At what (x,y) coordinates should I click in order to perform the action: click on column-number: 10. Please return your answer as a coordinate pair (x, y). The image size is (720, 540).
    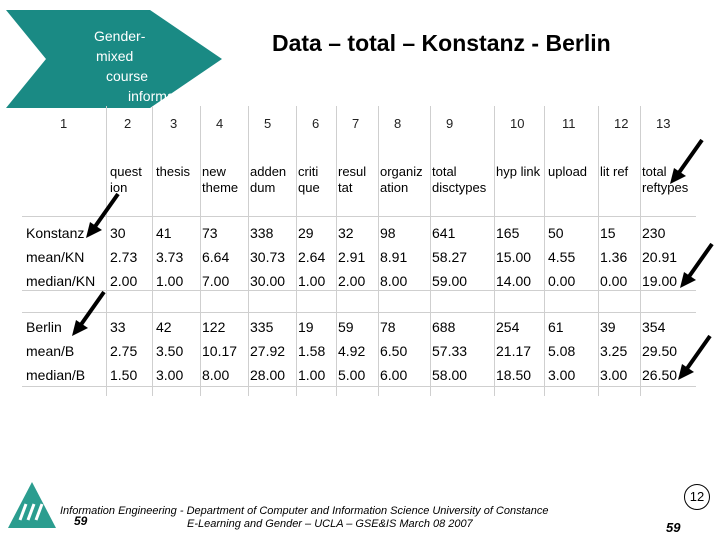
    Looking at the image, I should click on (517, 123).